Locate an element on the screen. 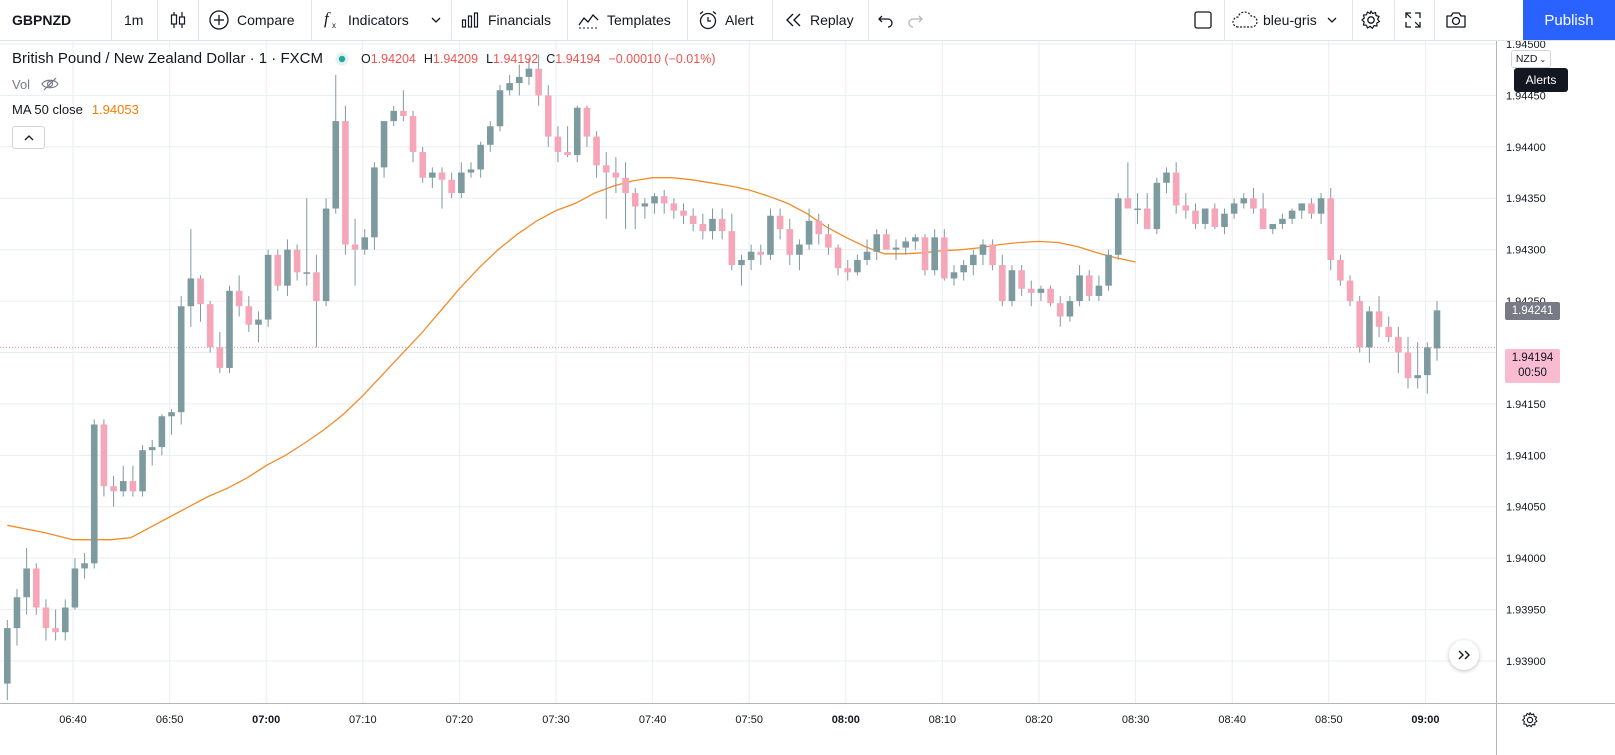 Image resolution: width=1615 pixels, height=755 pixels. ma-legend: MA 50 close 1.94053 is located at coordinates (75, 109).